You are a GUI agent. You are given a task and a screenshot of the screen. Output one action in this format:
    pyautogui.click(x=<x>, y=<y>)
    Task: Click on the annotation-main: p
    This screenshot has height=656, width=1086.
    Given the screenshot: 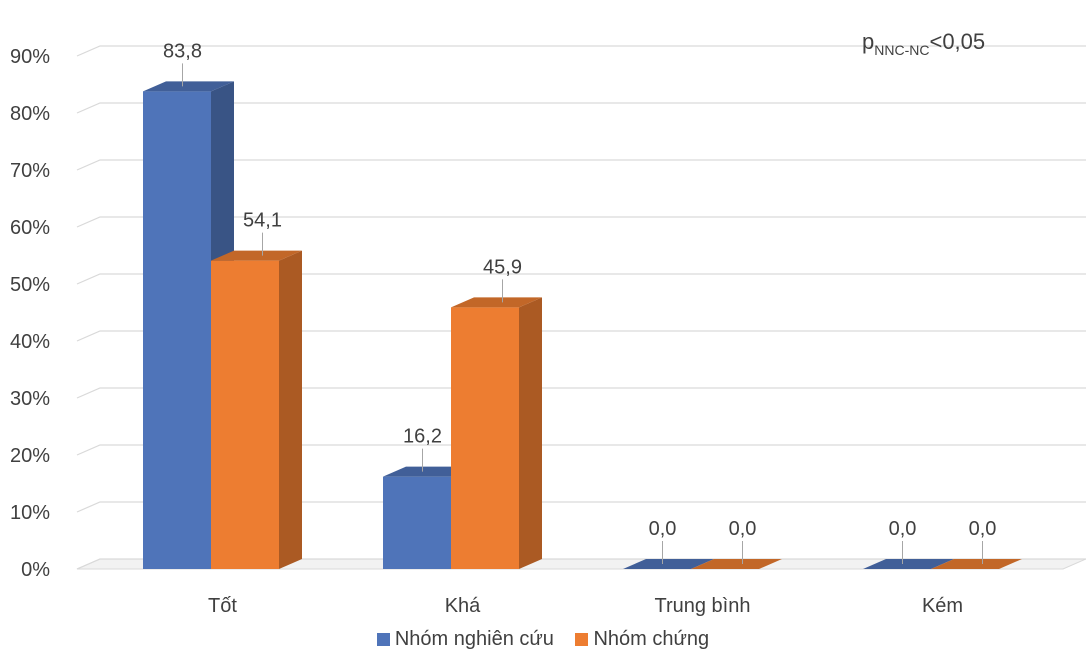 What is the action you would take?
    pyautogui.click(x=868, y=41)
    